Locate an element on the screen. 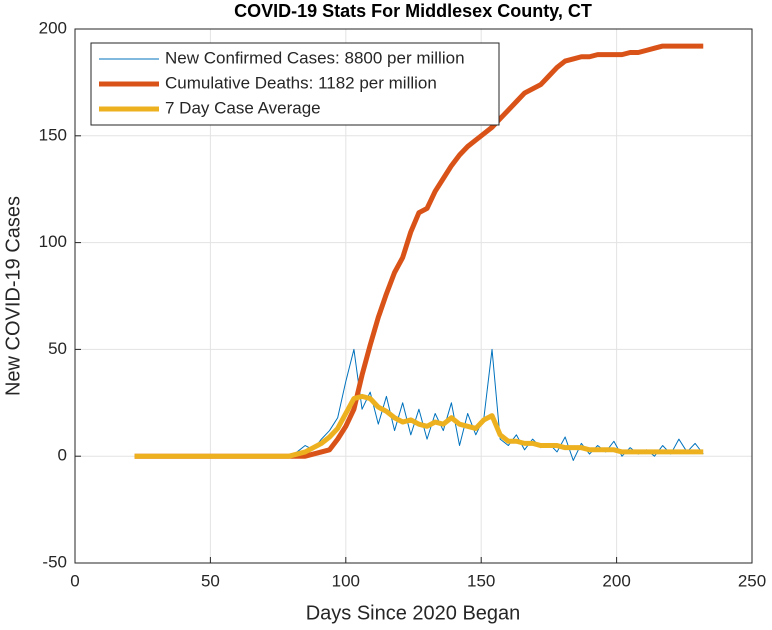 This screenshot has height=630, width=772. y-tick-label: 200 is located at coordinates (53, 27).